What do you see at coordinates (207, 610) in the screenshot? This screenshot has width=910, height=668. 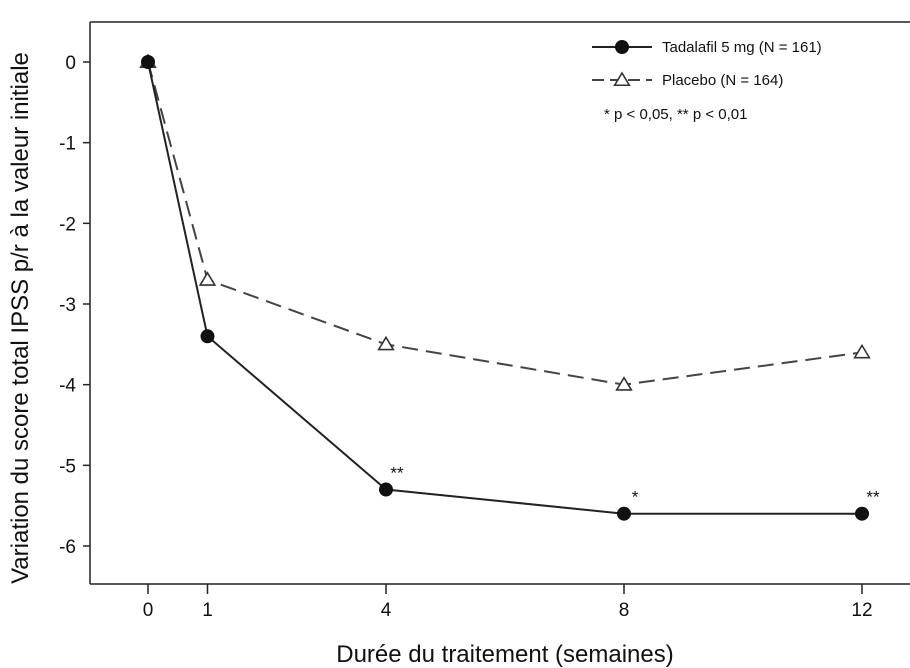 I see `x-tick-label: 1` at bounding box center [207, 610].